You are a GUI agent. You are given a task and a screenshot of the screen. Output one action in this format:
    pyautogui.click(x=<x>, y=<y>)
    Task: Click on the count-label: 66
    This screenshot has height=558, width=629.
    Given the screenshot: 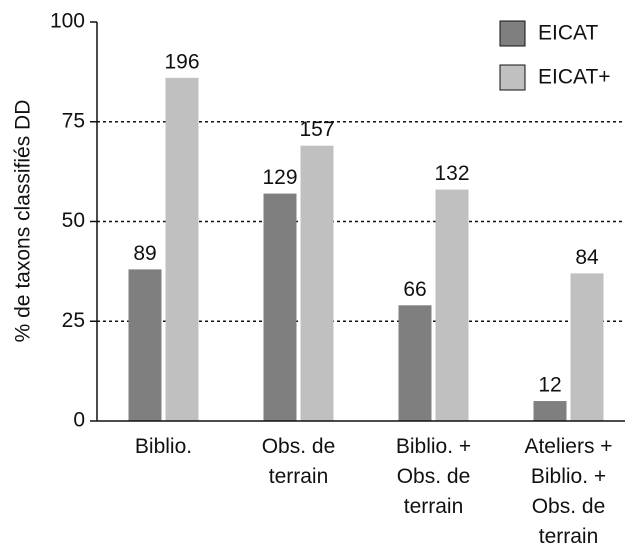 What is the action you would take?
    pyautogui.click(x=414, y=289)
    